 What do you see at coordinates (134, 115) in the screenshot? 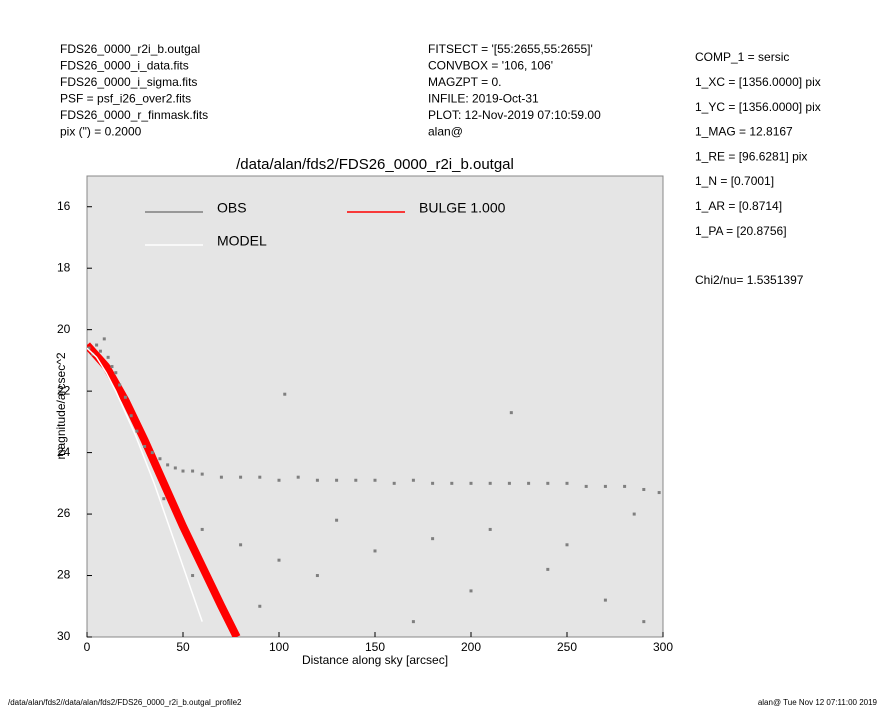
I see `header-left-line: FDS26_0000_r_finmask.fits` at bounding box center [134, 115].